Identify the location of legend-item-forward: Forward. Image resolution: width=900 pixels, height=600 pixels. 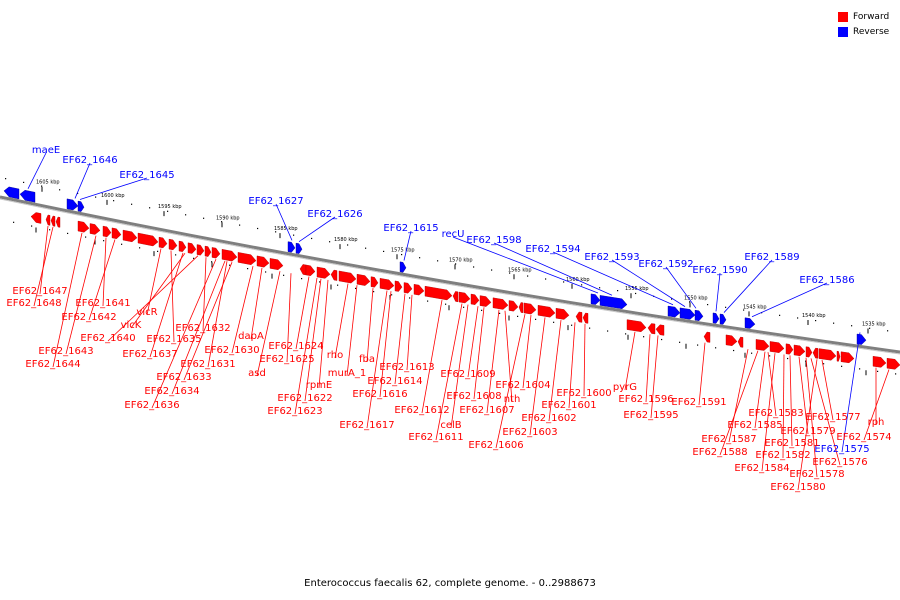
(863, 16).